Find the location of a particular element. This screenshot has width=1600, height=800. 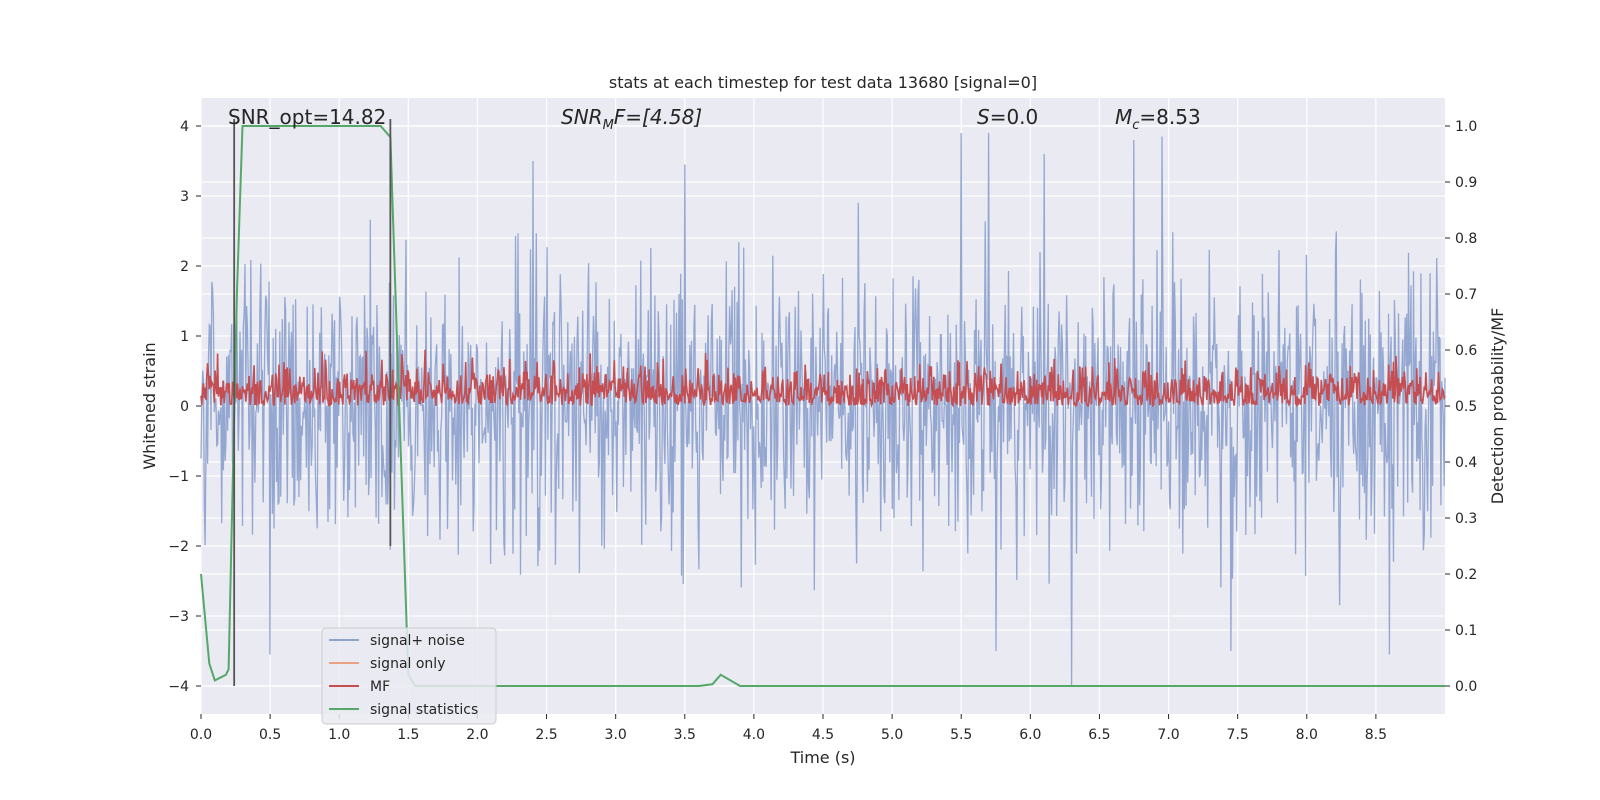

x-tick-label-3: 1.5 is located at coordinates (408, 735).